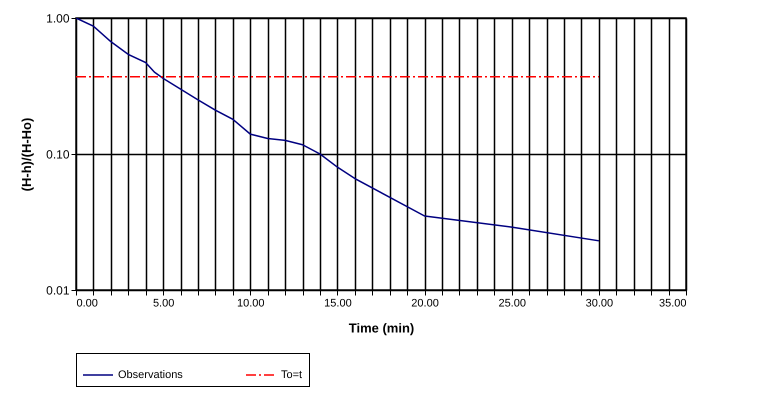 Image resolution: width=769 pixels, height=405 pixels. What do you see at coordinates (163, 304) in the screenshot?
I see `x-tick-label: 5.00` at bounding box center [163, 304].